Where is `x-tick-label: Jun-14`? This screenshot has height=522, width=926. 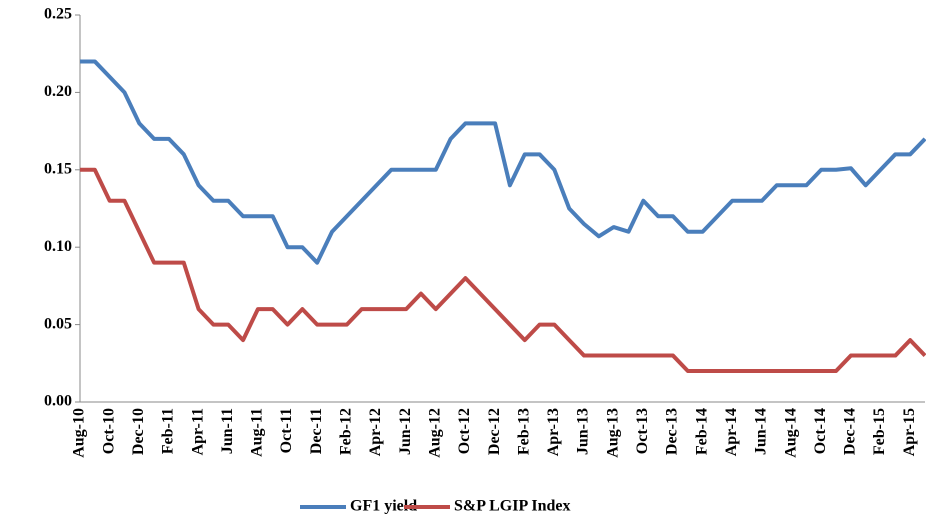 x-tick-label: Jun-14 is located at coordinates (761, 431).